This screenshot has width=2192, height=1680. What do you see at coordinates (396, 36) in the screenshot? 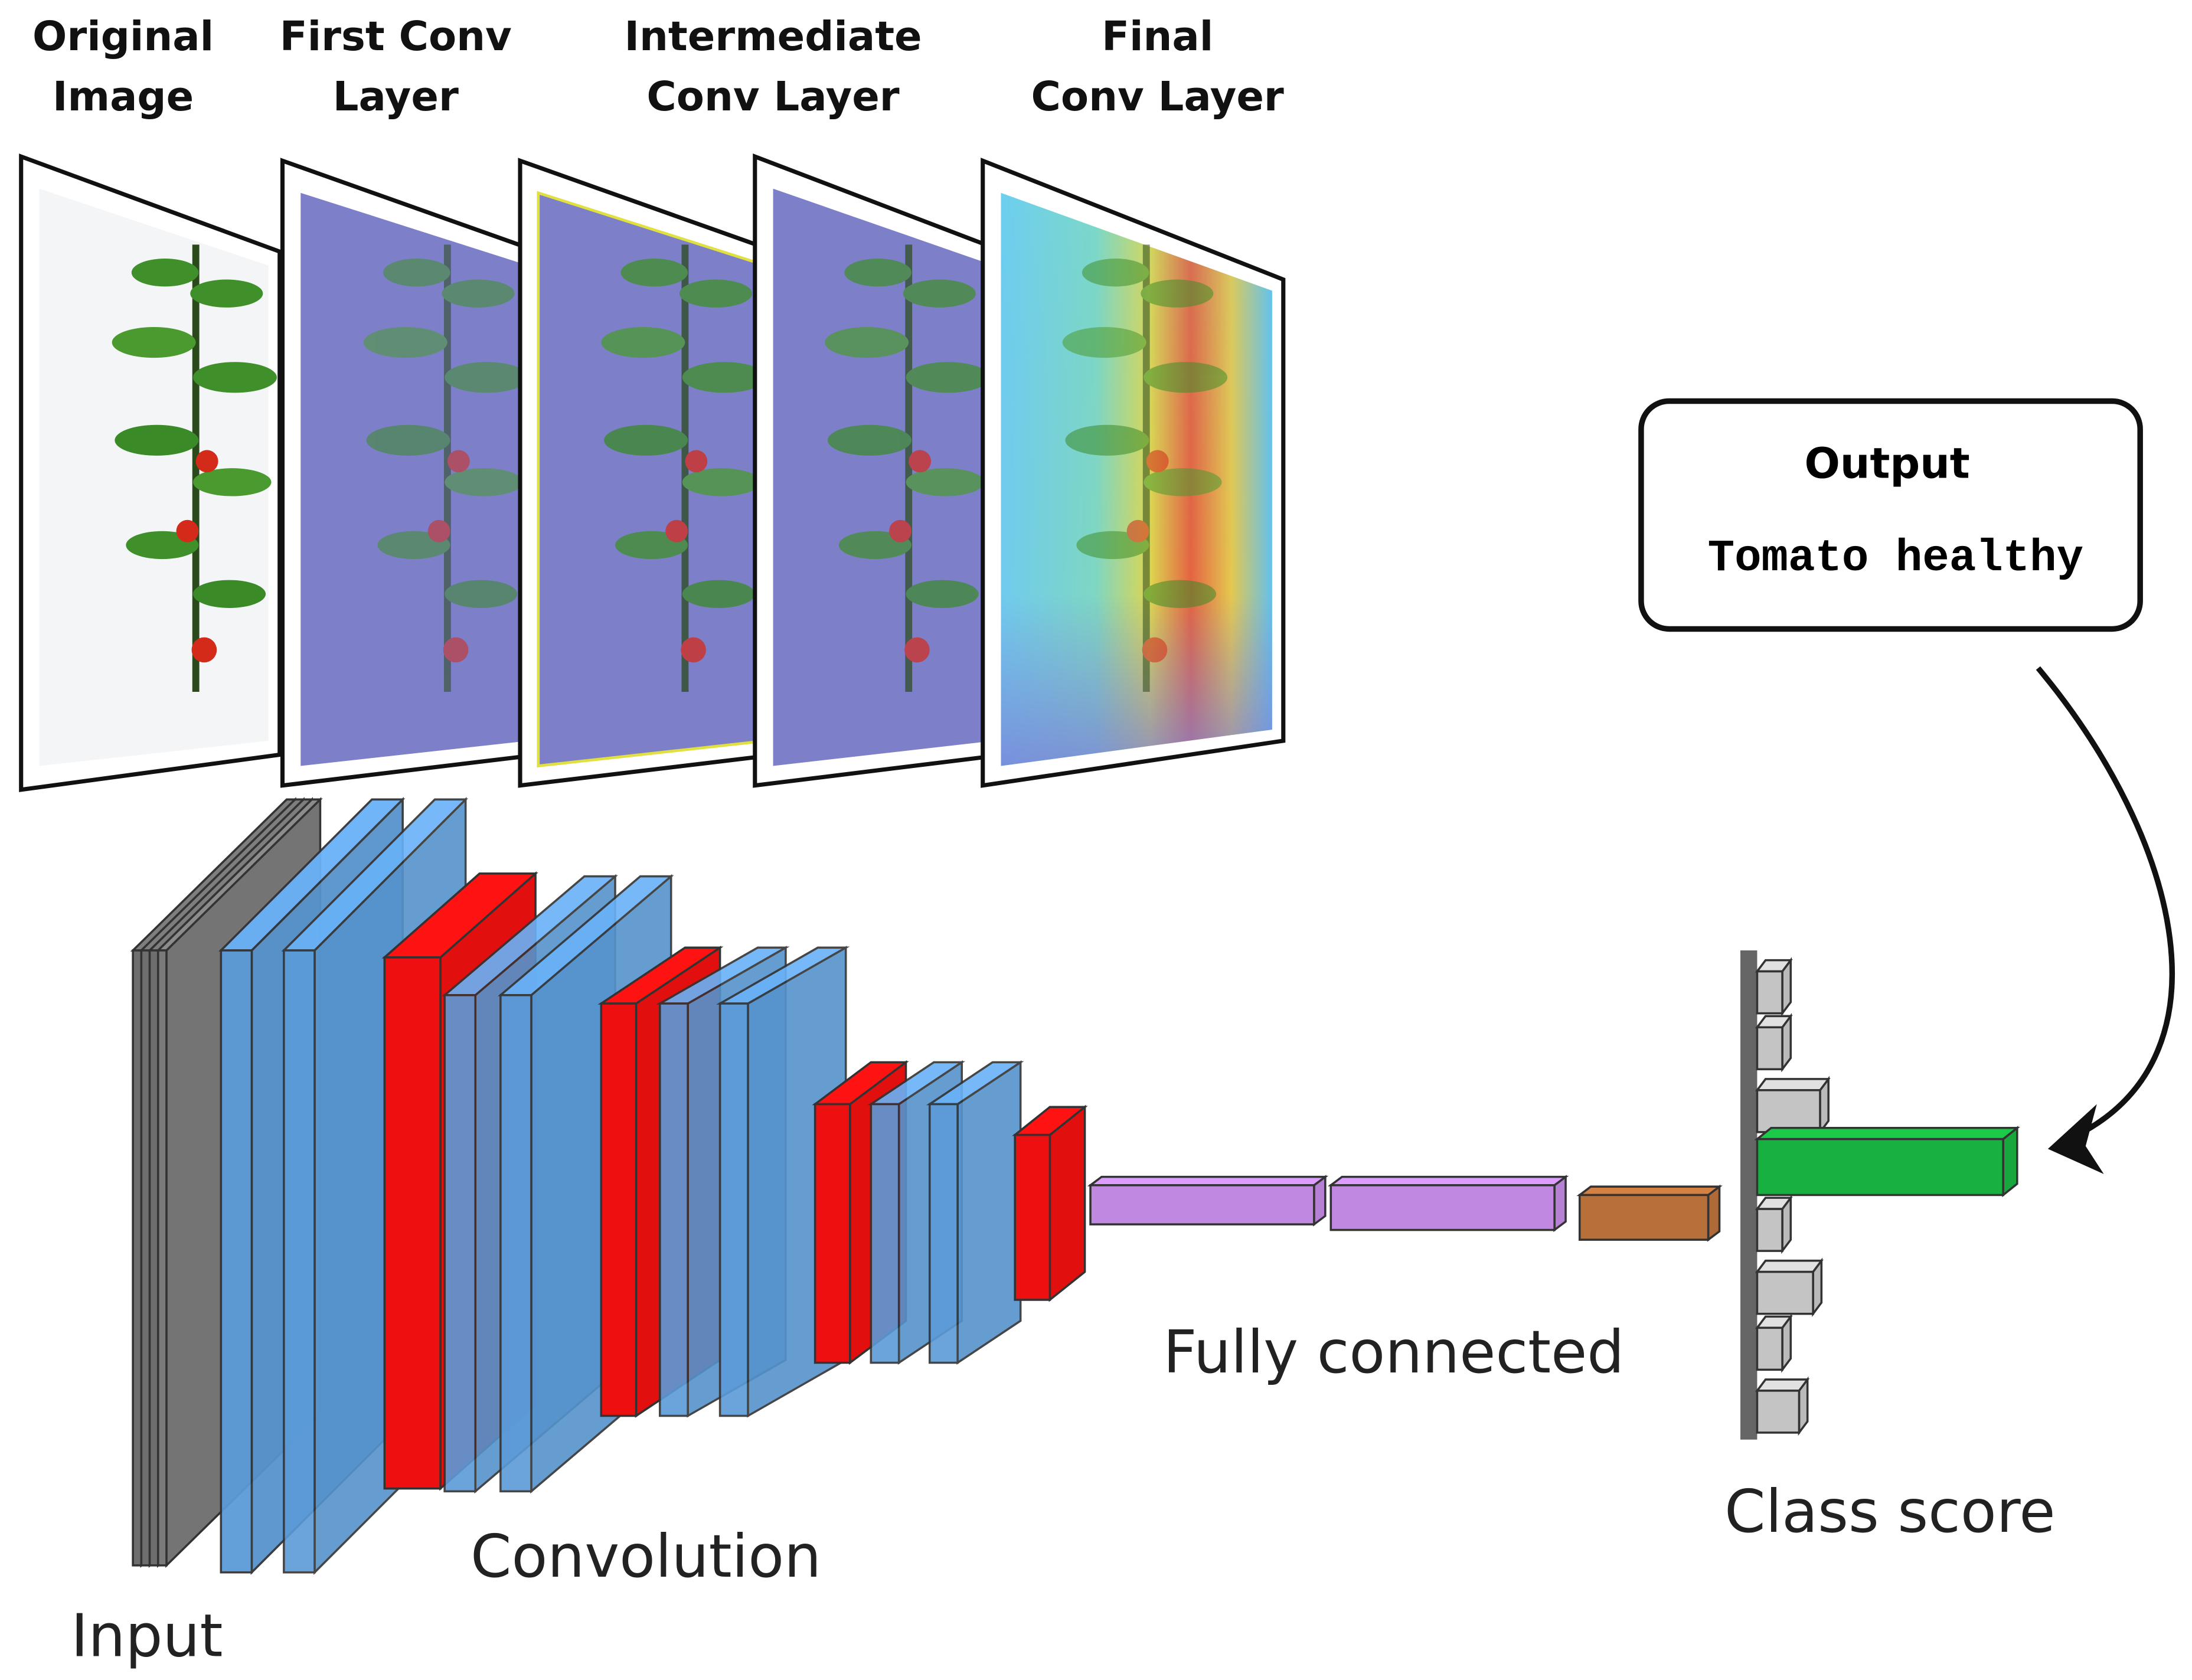
I see `panel-label: First Conv` at bounding box center [396, 36].